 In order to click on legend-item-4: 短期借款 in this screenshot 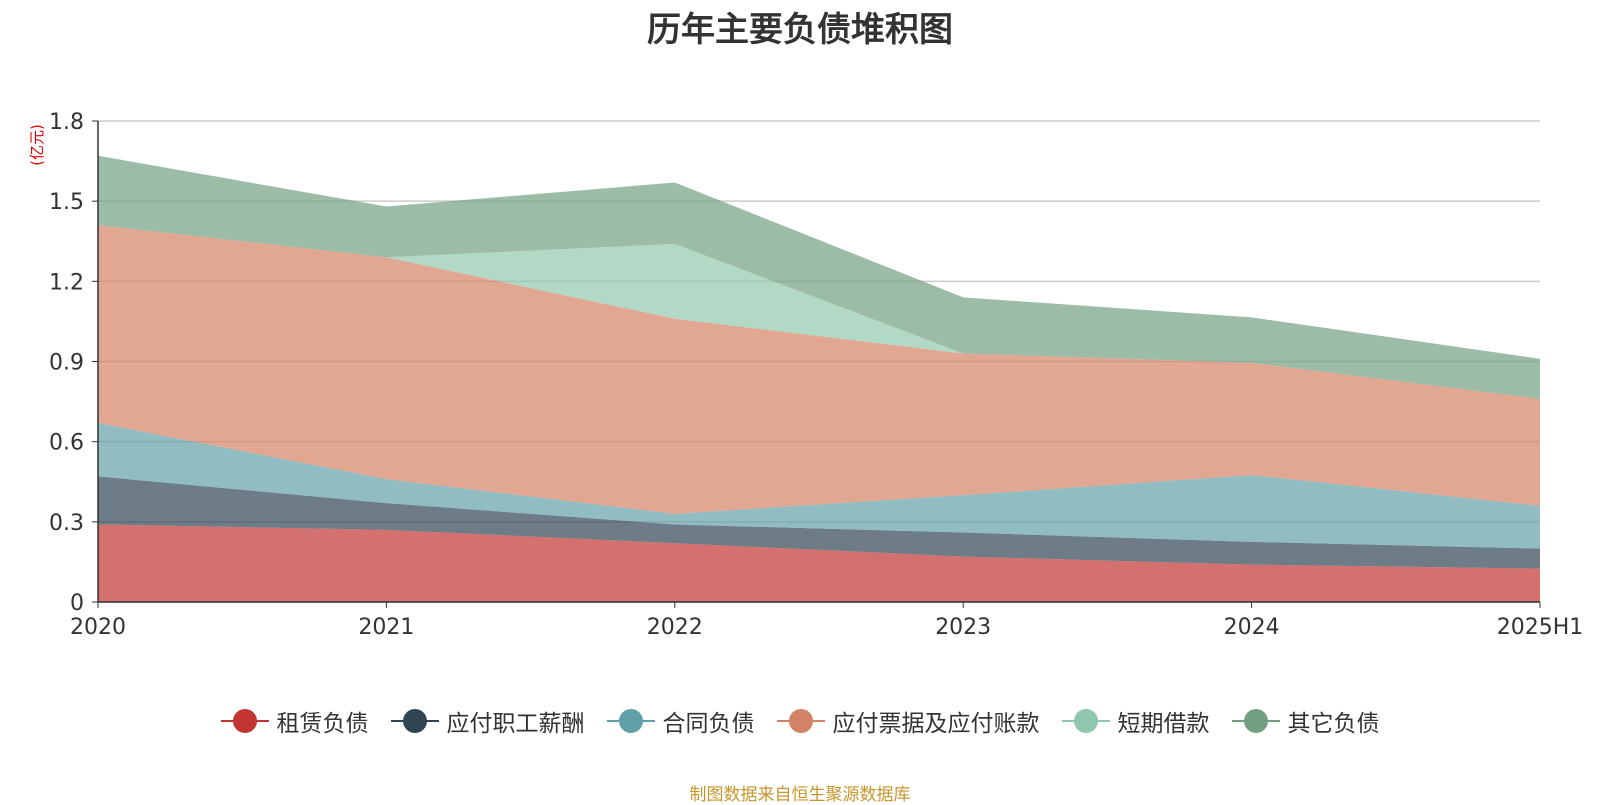, I will do `click(1135, 721)`.